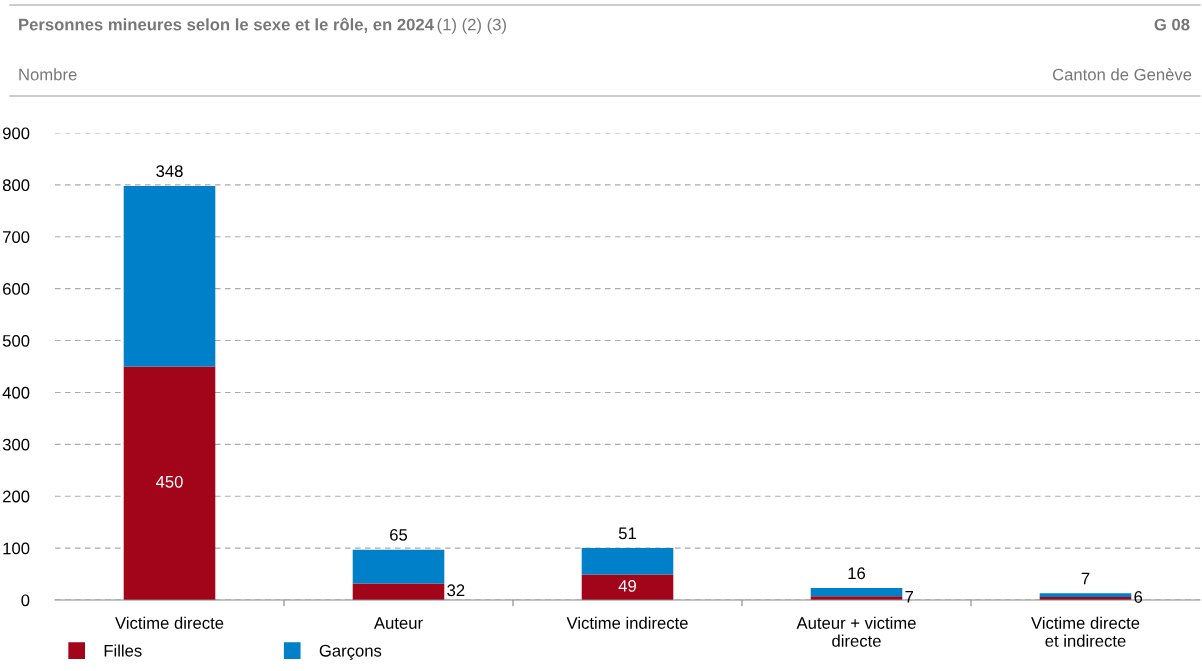 The width and height of the screenshot is (1202, 671). What do you see at coordinates (16, 289) in the screenshot?
I see `y-tick-label: 600` at bounding box center [16, 289].